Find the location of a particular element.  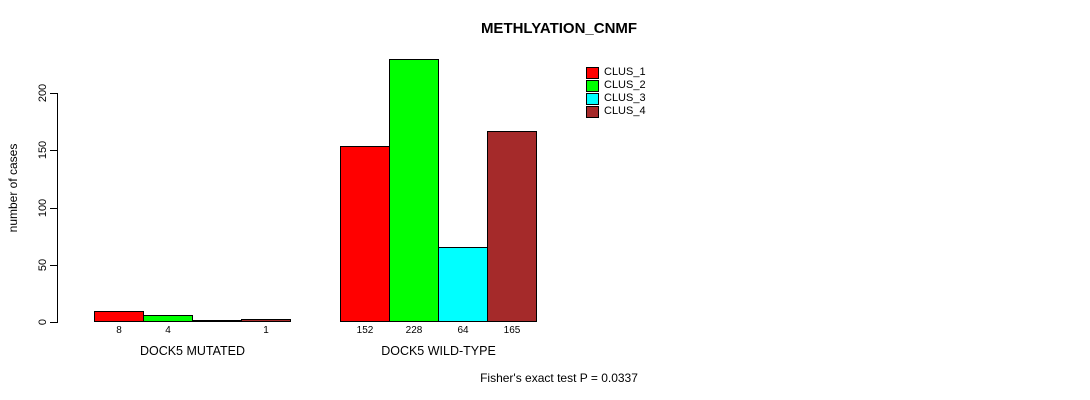

bar-value-label: 8 is located at coordinates (119, 330).